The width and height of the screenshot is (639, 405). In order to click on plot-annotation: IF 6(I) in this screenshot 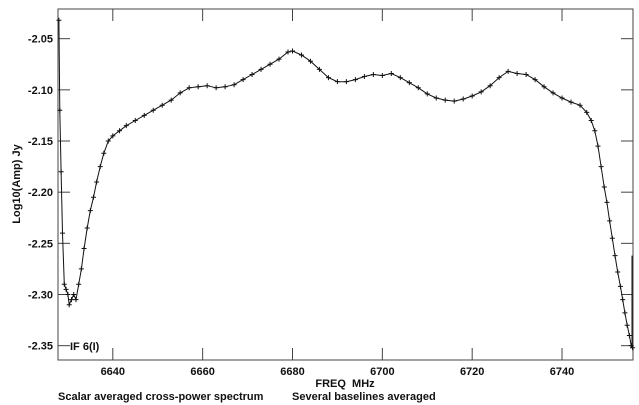, I will do `click(85, 347)`.